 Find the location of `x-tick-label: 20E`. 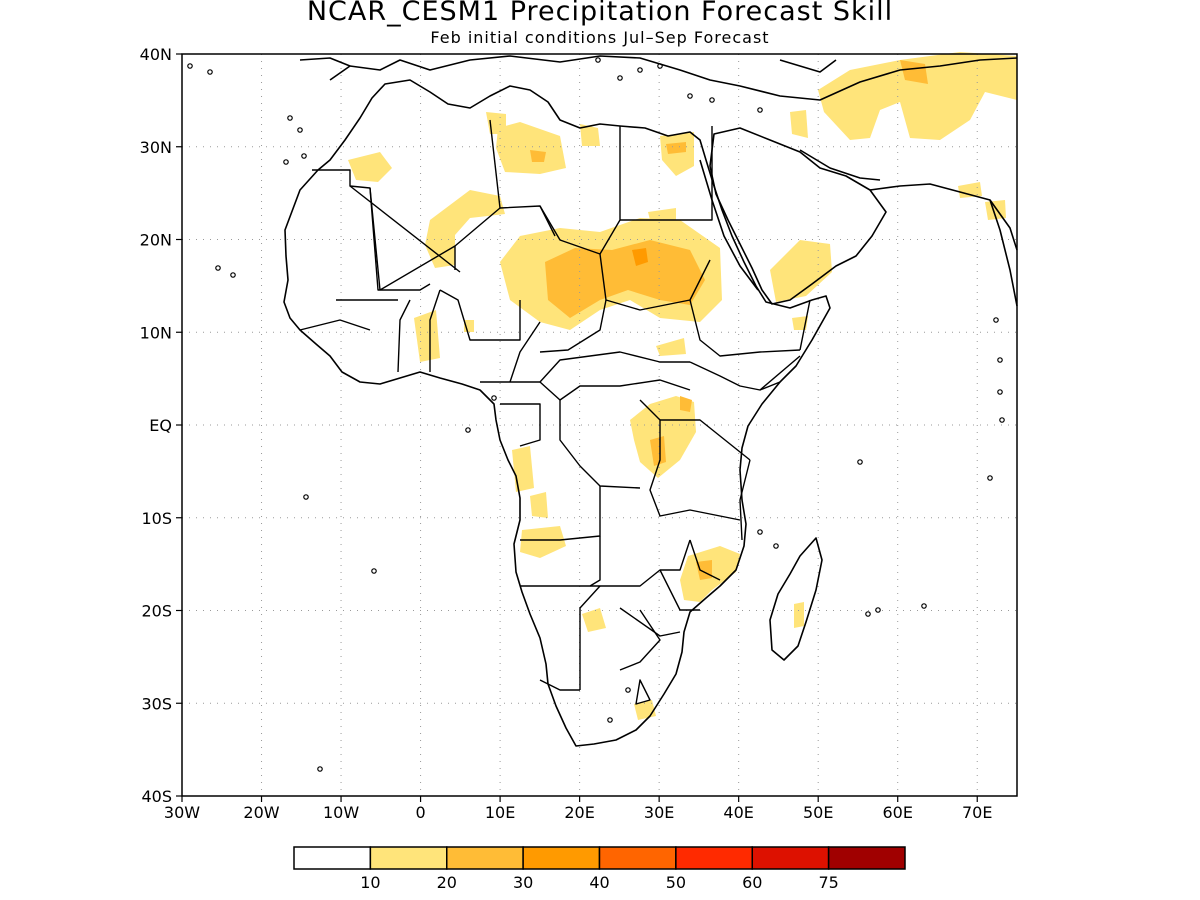

x-tick-label: 20E is located at coordinates (579, 812).